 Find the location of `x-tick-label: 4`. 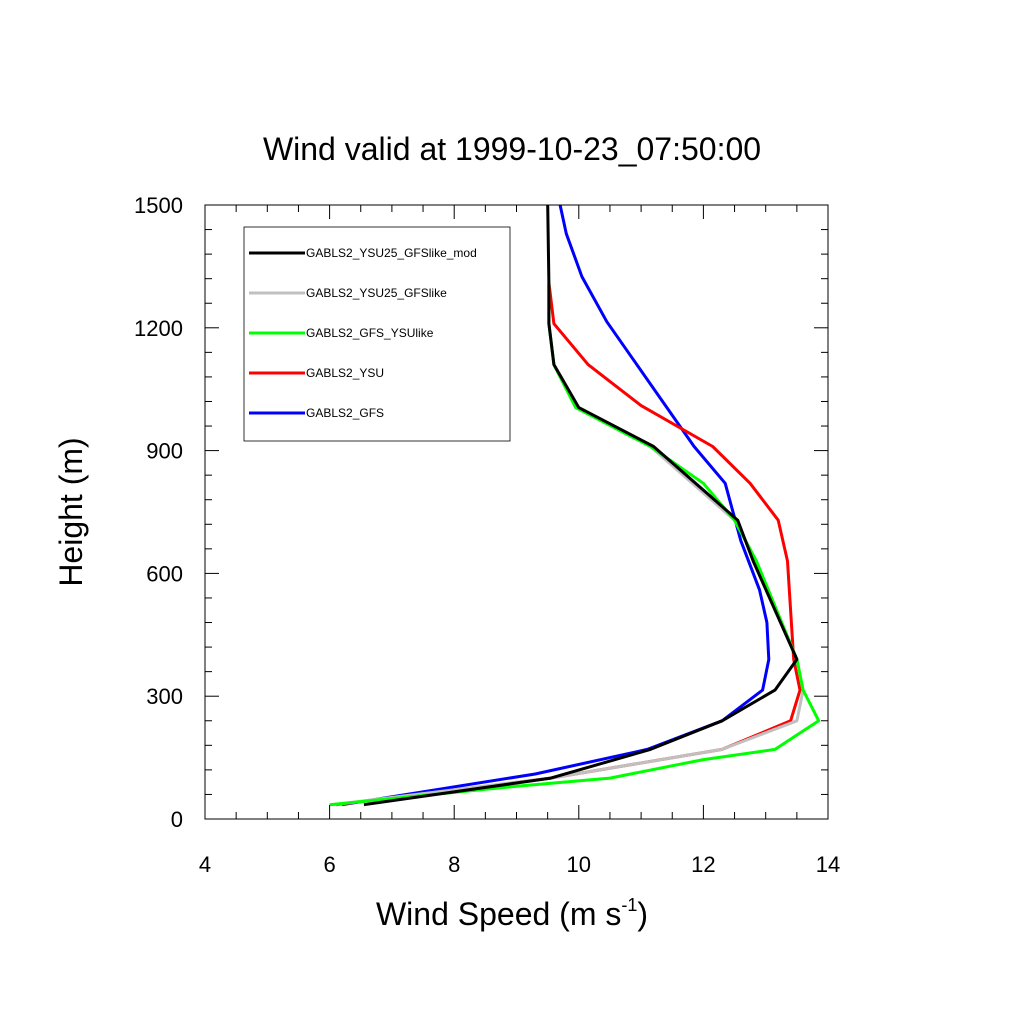

x-tick-label: 4 is located at coordinates (205, 864).